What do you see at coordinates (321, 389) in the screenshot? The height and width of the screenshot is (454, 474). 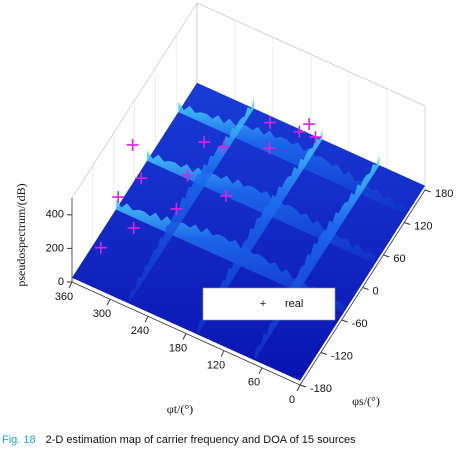 I see `y-tick-label: -180` at bounding box center [321, 389].